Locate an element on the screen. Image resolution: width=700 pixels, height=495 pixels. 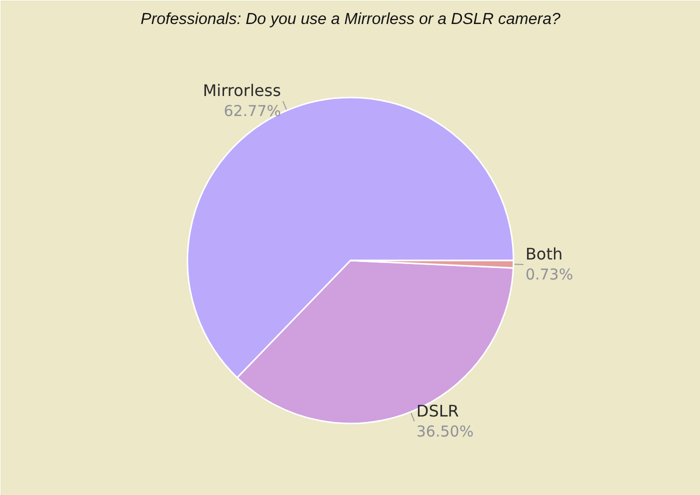
slice-label: Both is located at coordinates (544, 254).